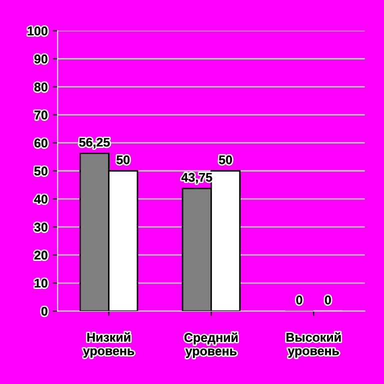 The height and width of the screenshot is (384, 384). Describe the element at coordinates (41, 59) in the screenshot. I see `y-tick-label: 90` at that location.